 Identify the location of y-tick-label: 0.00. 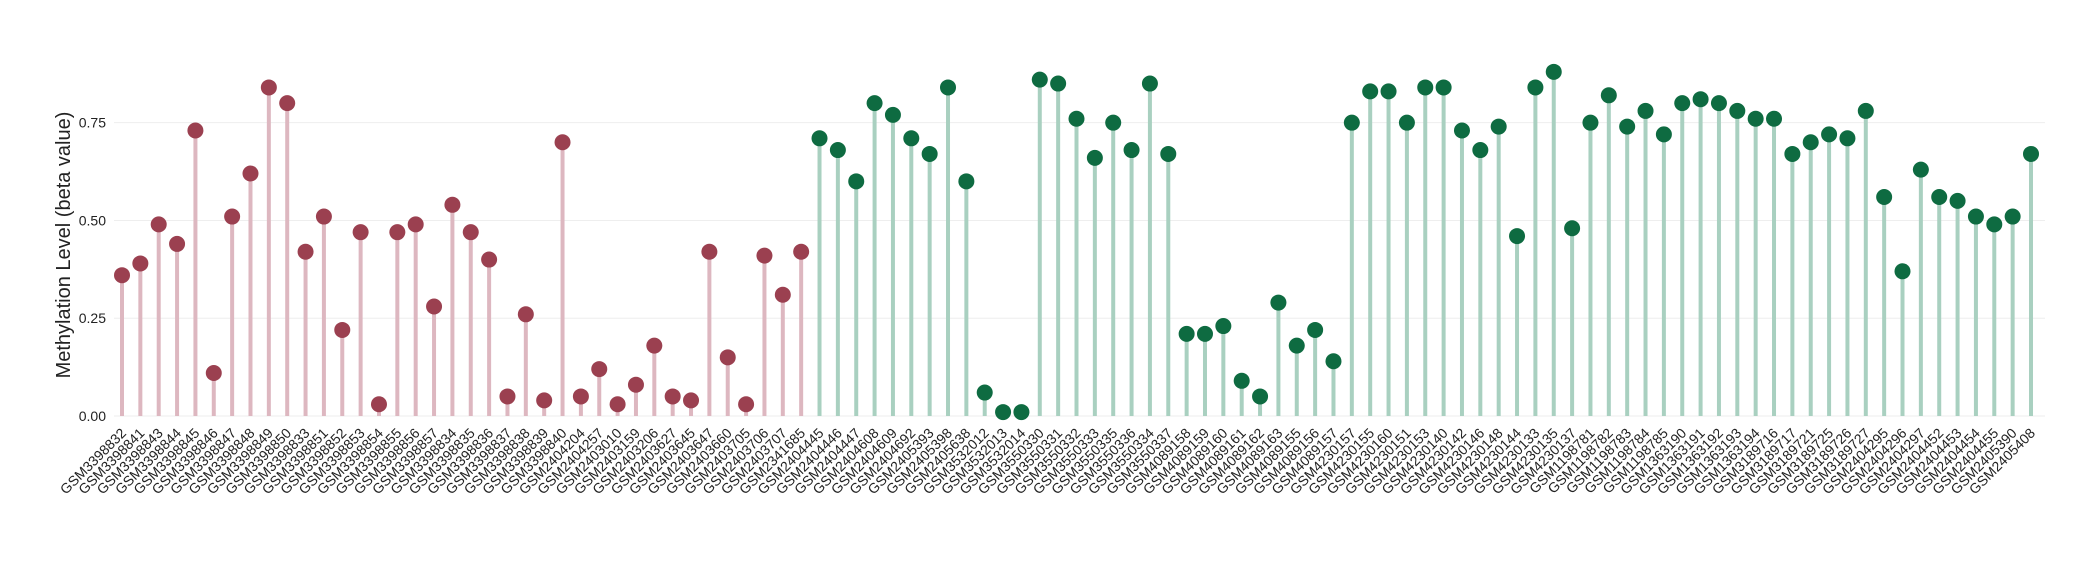
(92, 416).